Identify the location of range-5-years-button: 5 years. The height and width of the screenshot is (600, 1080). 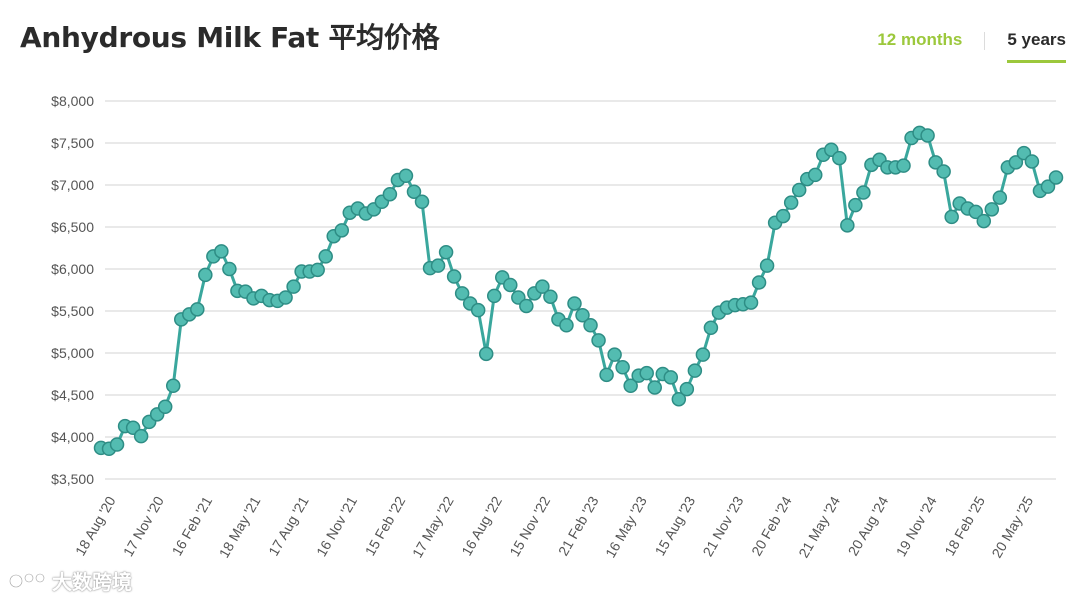
(1036, 46).